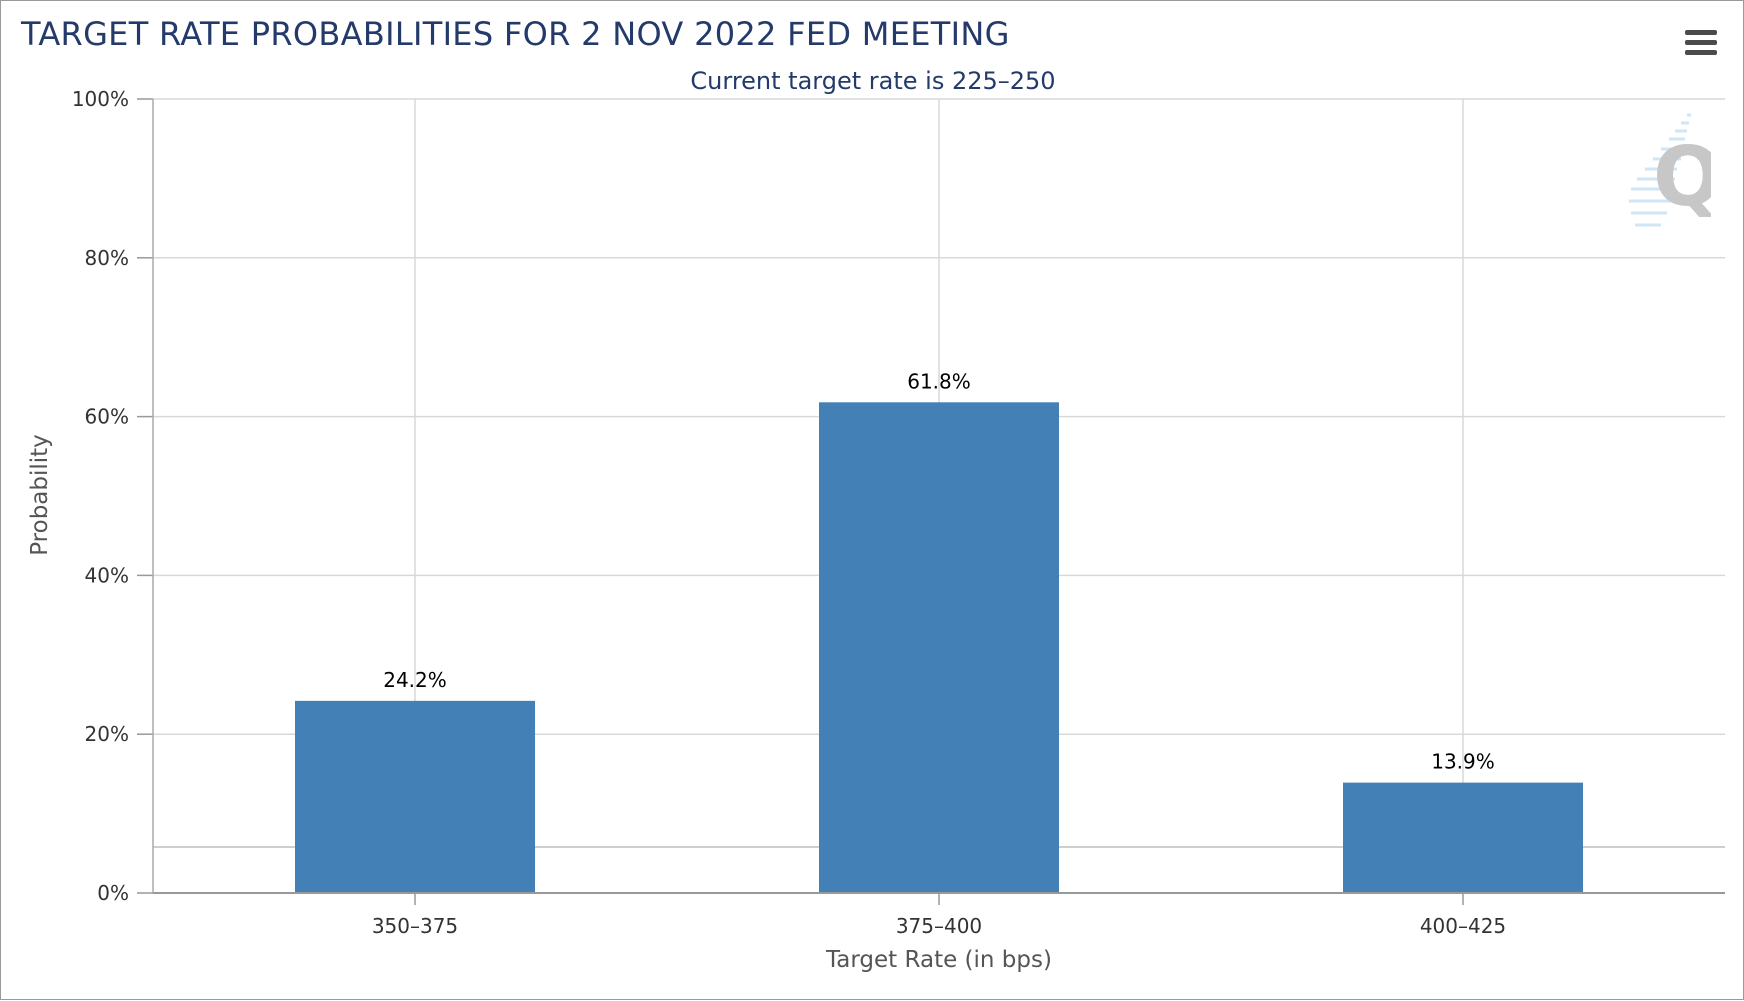  I want to click on quikstrike-logo-icon: Q, so click(1670, 170).